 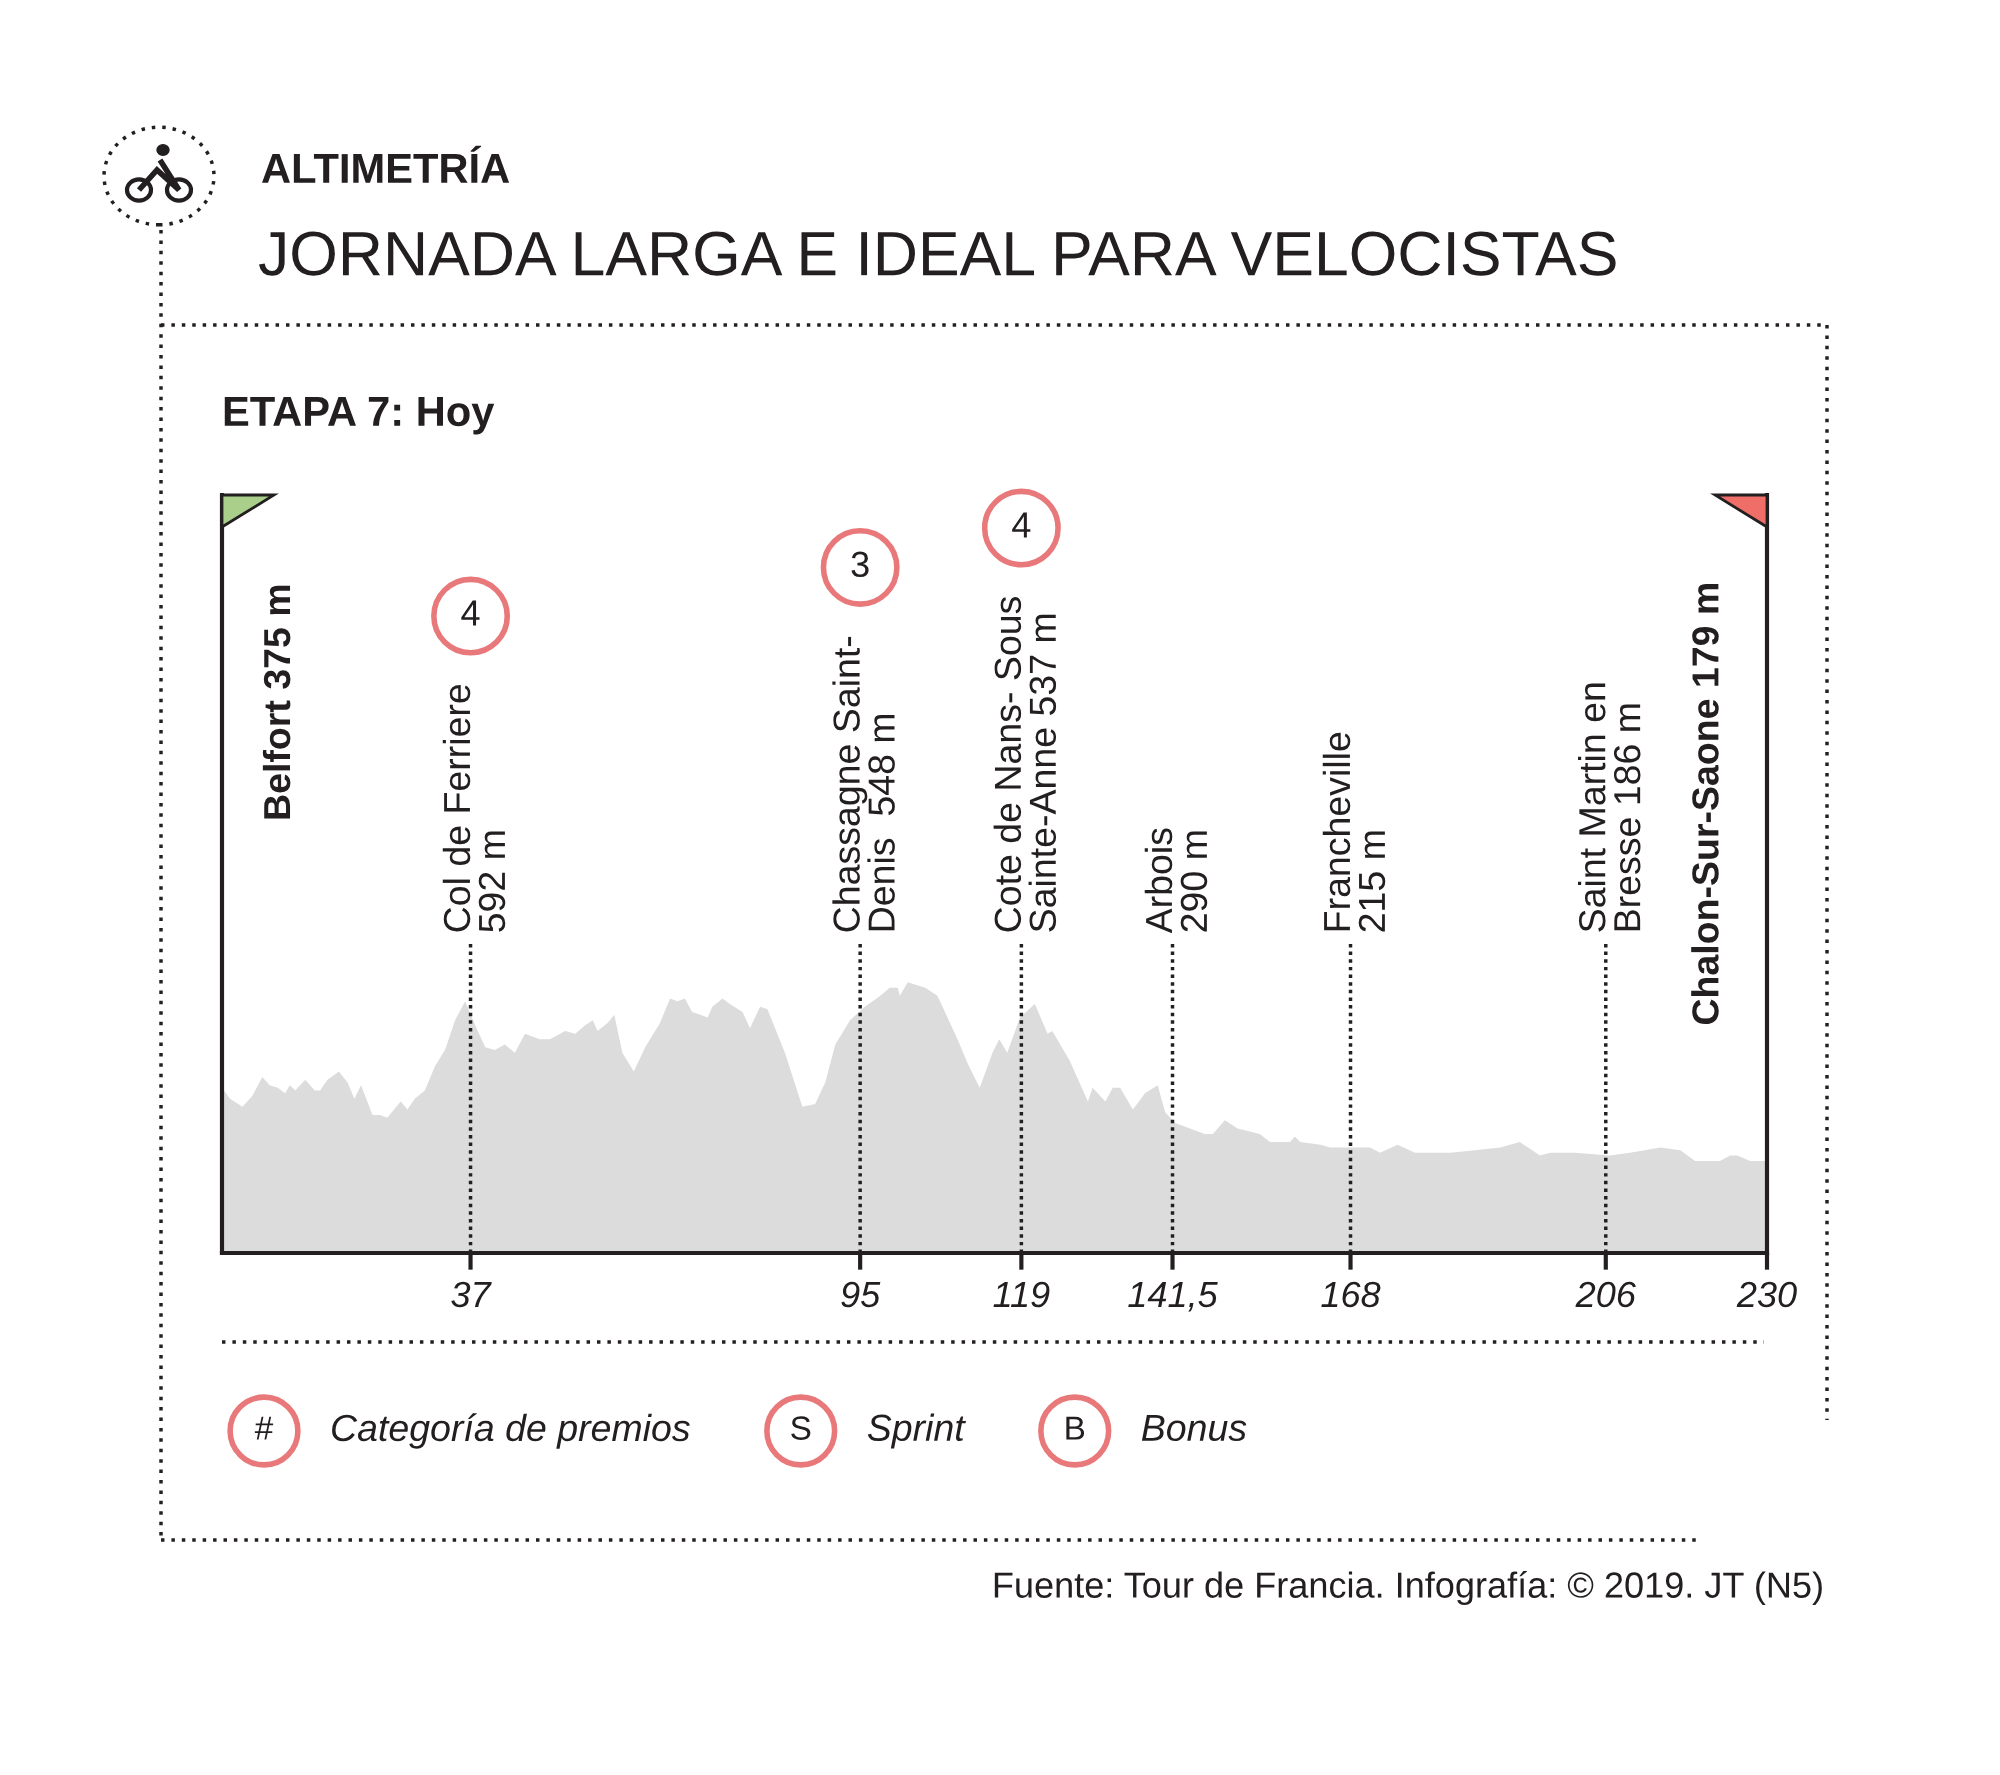 I want to click on x-tick-label: 230, so click(x=1766, y=1294).